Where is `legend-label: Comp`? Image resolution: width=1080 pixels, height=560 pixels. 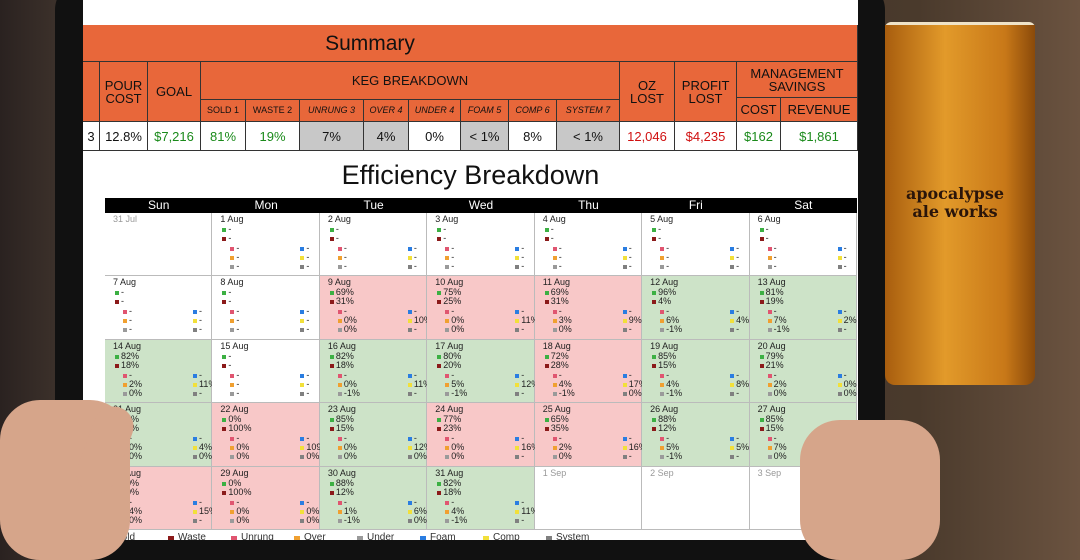 legend-label: Comp is located at coordinates (506, 536).